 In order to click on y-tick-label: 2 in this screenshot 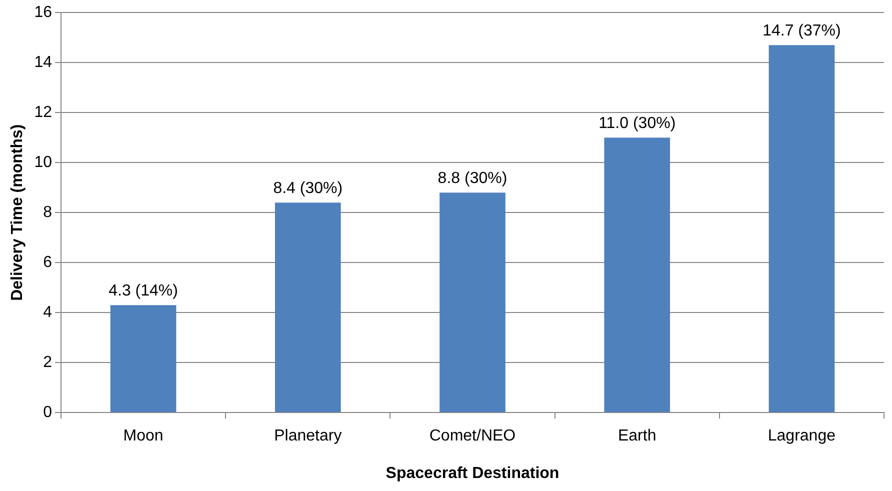, I will do `click(47, 363)`.